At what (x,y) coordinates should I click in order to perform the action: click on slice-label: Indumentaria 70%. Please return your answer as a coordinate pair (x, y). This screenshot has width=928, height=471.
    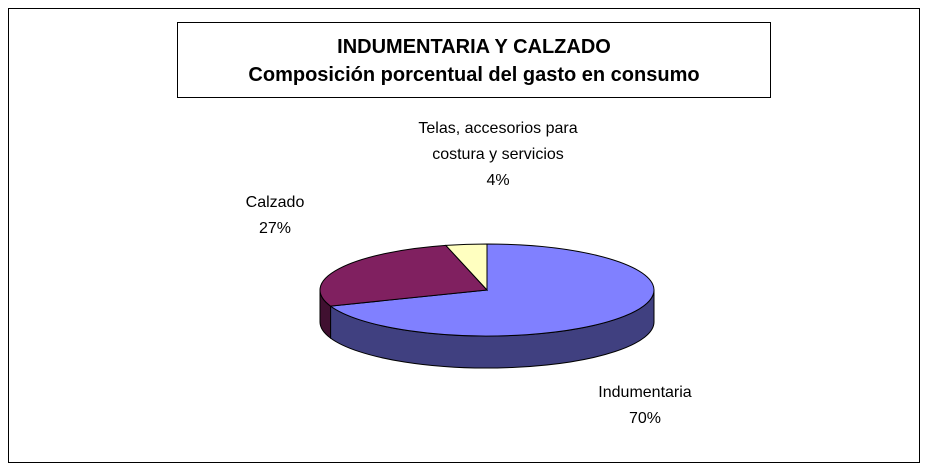
    Looking at the image, I should click on (645, 406).